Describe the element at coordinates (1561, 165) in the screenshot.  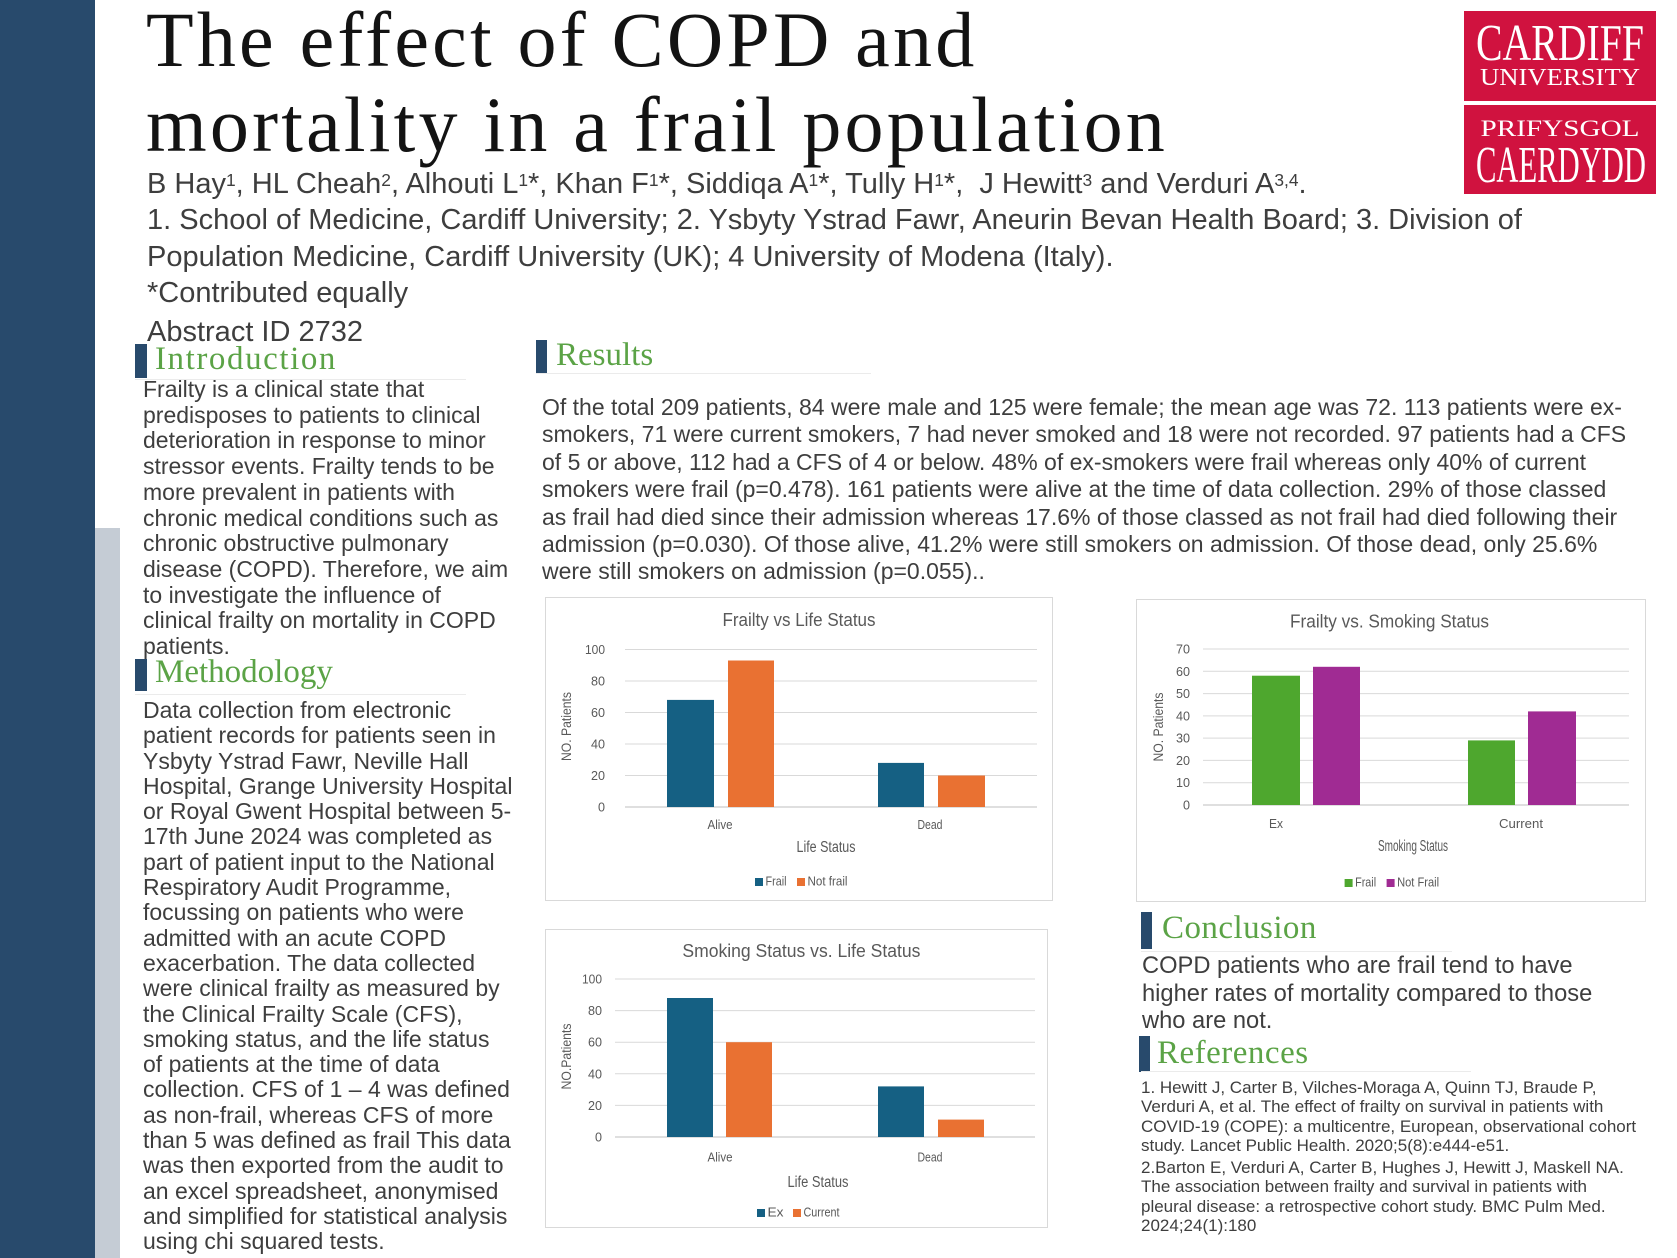
I see `svg-text: CAERDYDD` at that location.